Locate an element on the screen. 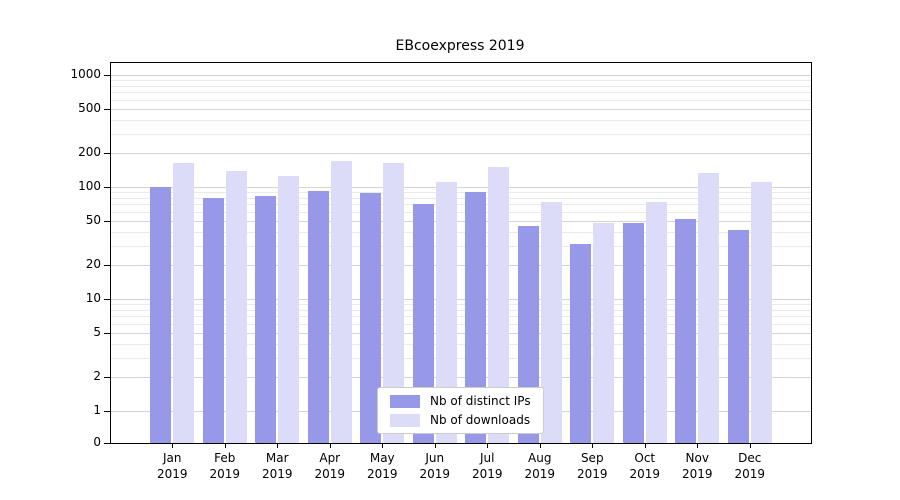 The width and height of the screenshot is (900, 500). legend-item-downloads: Nb of downloads is located at coordinates (460, 420).